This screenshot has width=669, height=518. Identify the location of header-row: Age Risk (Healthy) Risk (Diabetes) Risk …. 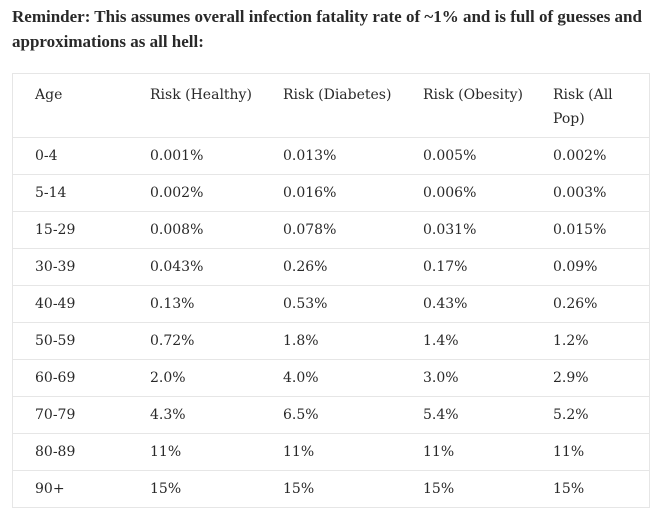
(331, 105).